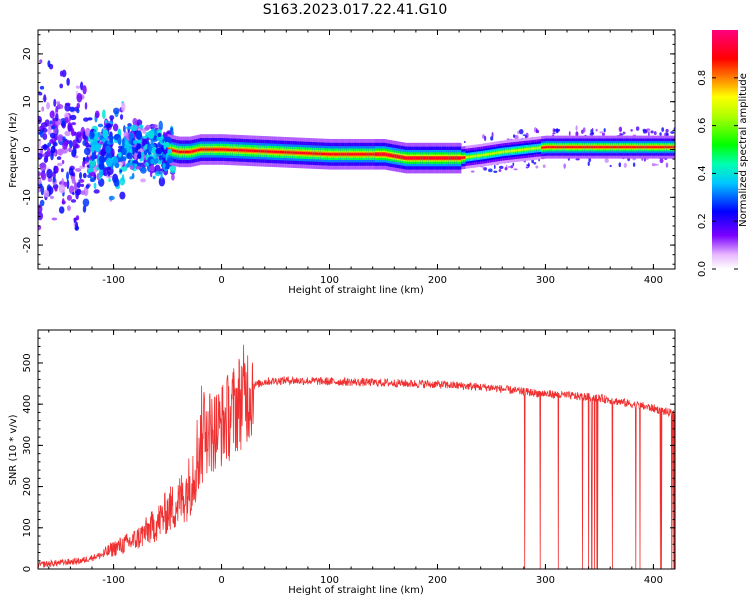 The width and height of the screenshot is (750, 600). Describe the element at coordinates (545, 580) in the screenshot. I see `snr-xtick-label: 300` at that location.